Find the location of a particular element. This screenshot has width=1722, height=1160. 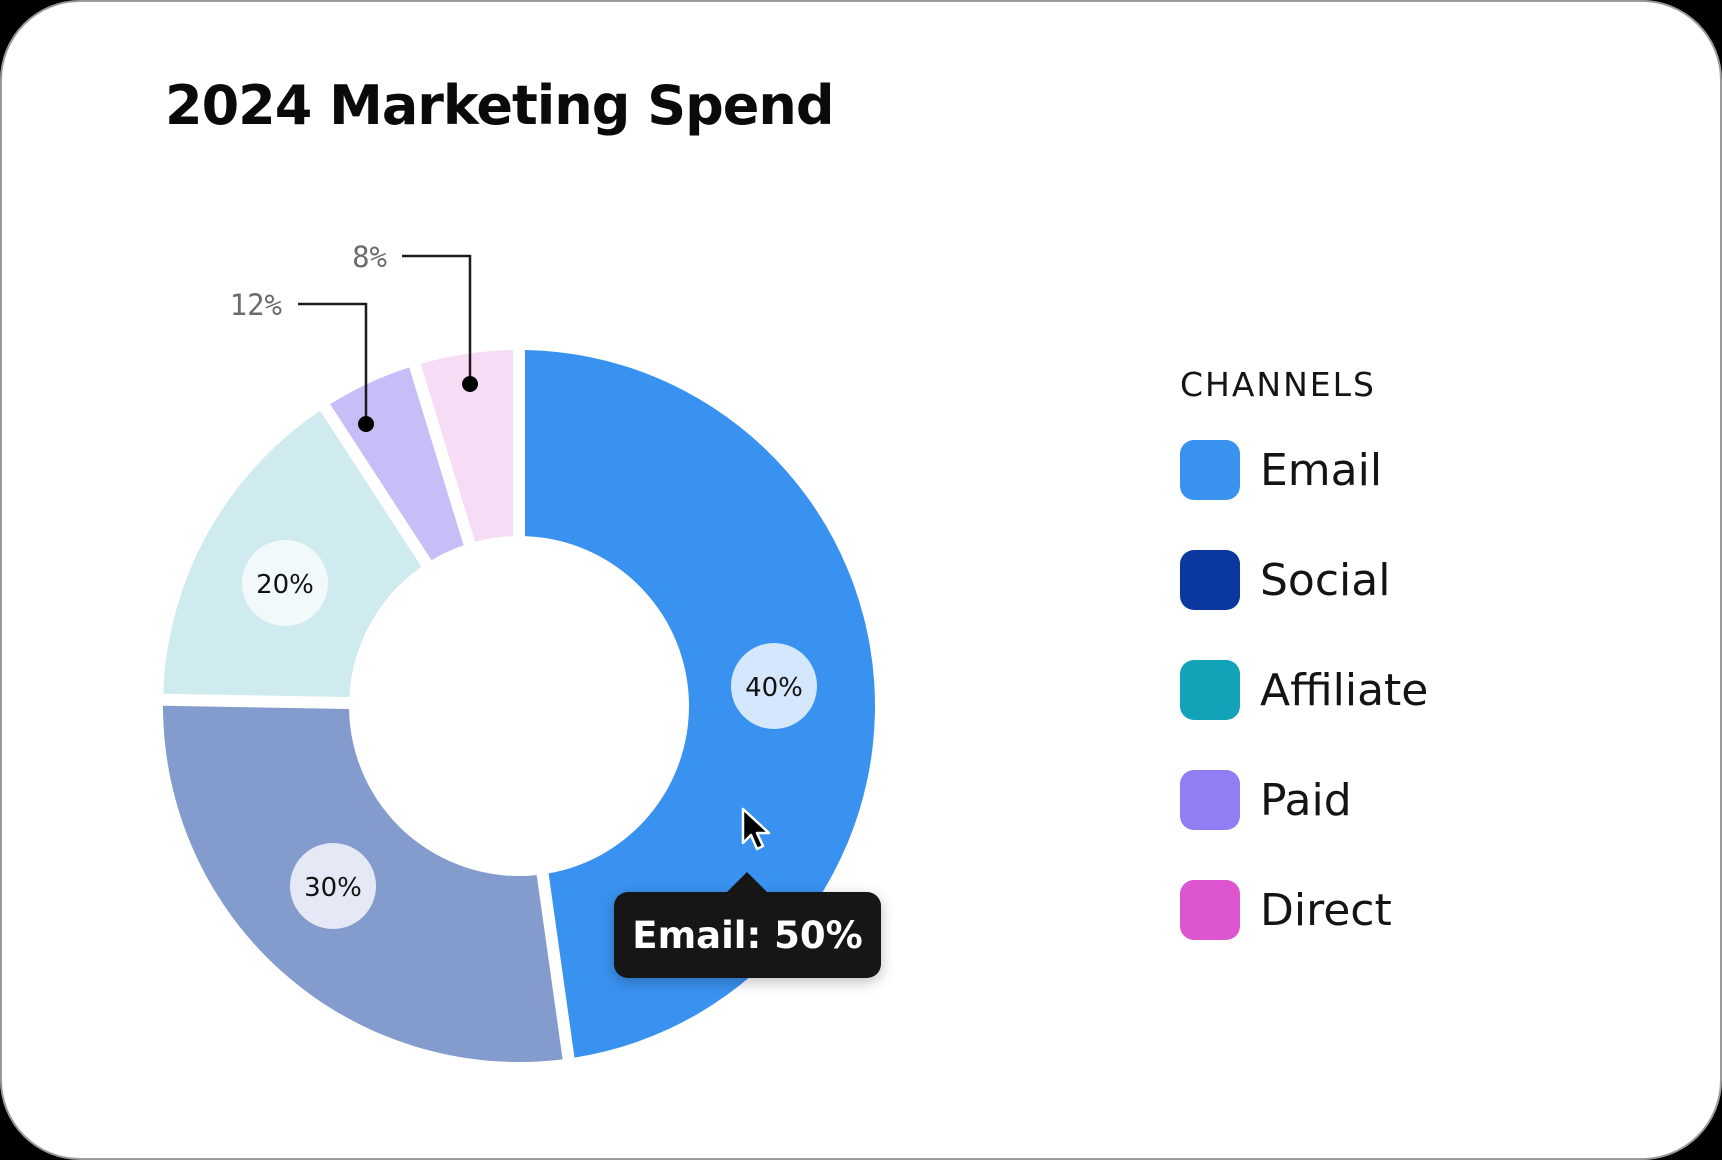

legend-swatch-email is located at coordinates (1210, 470).